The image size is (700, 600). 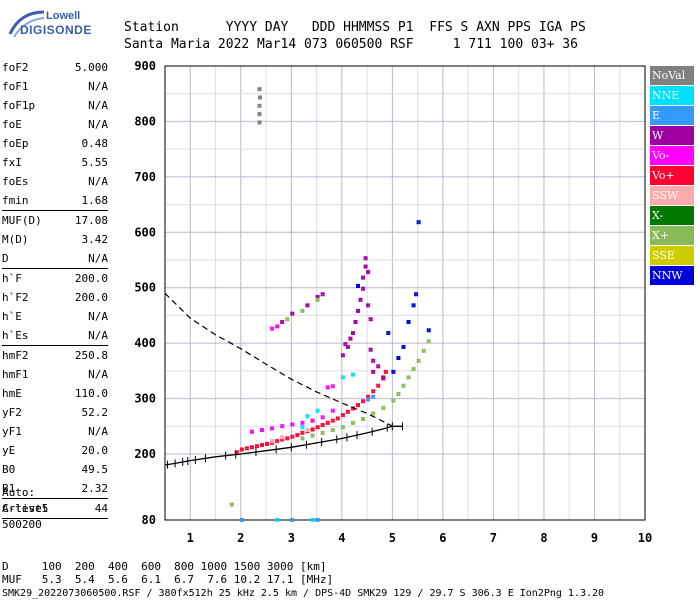 I want to click on divider, so click(x=55, y=498).